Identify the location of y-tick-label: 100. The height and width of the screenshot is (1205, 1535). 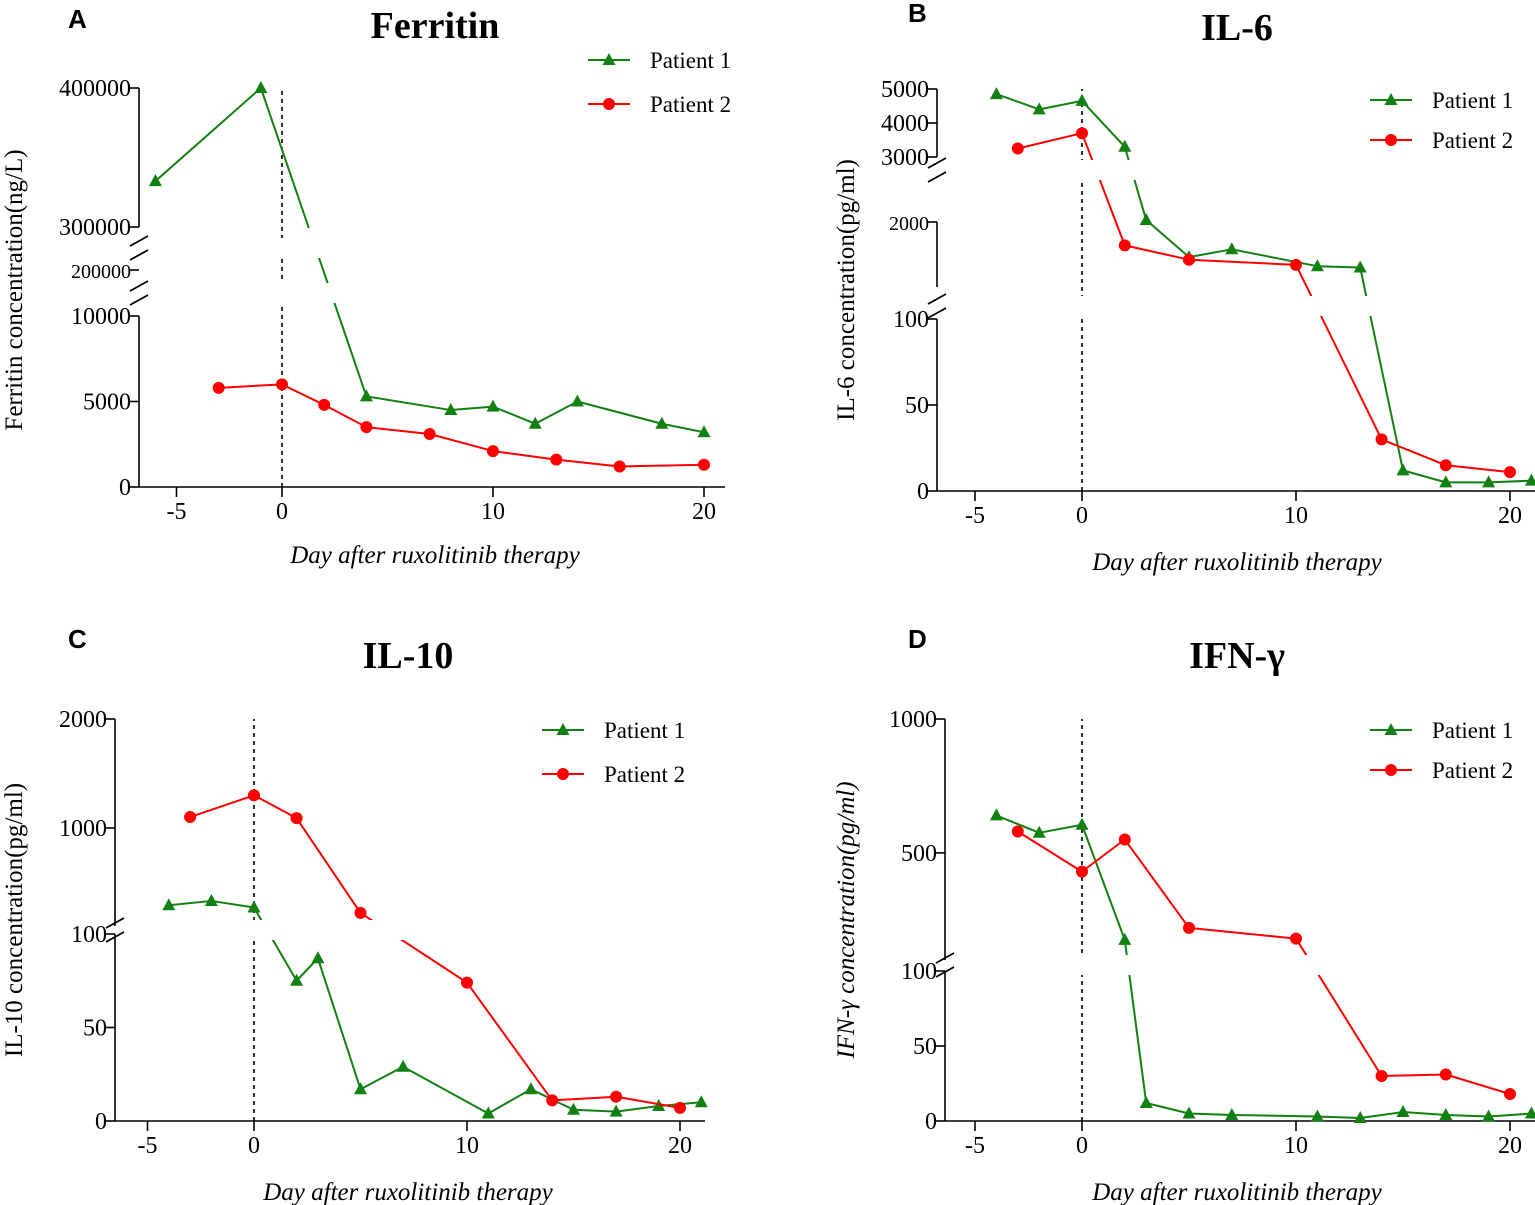
(919, 972).